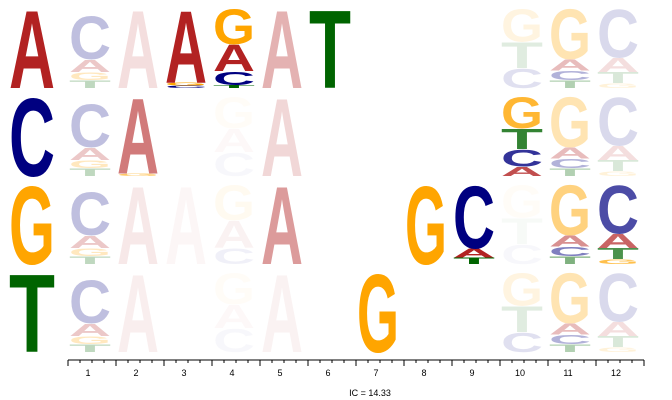  What do you see at coordinates (423, 373) in the screenshot?
I see `x-tick-label: 8` at bounding box center [423, 373].